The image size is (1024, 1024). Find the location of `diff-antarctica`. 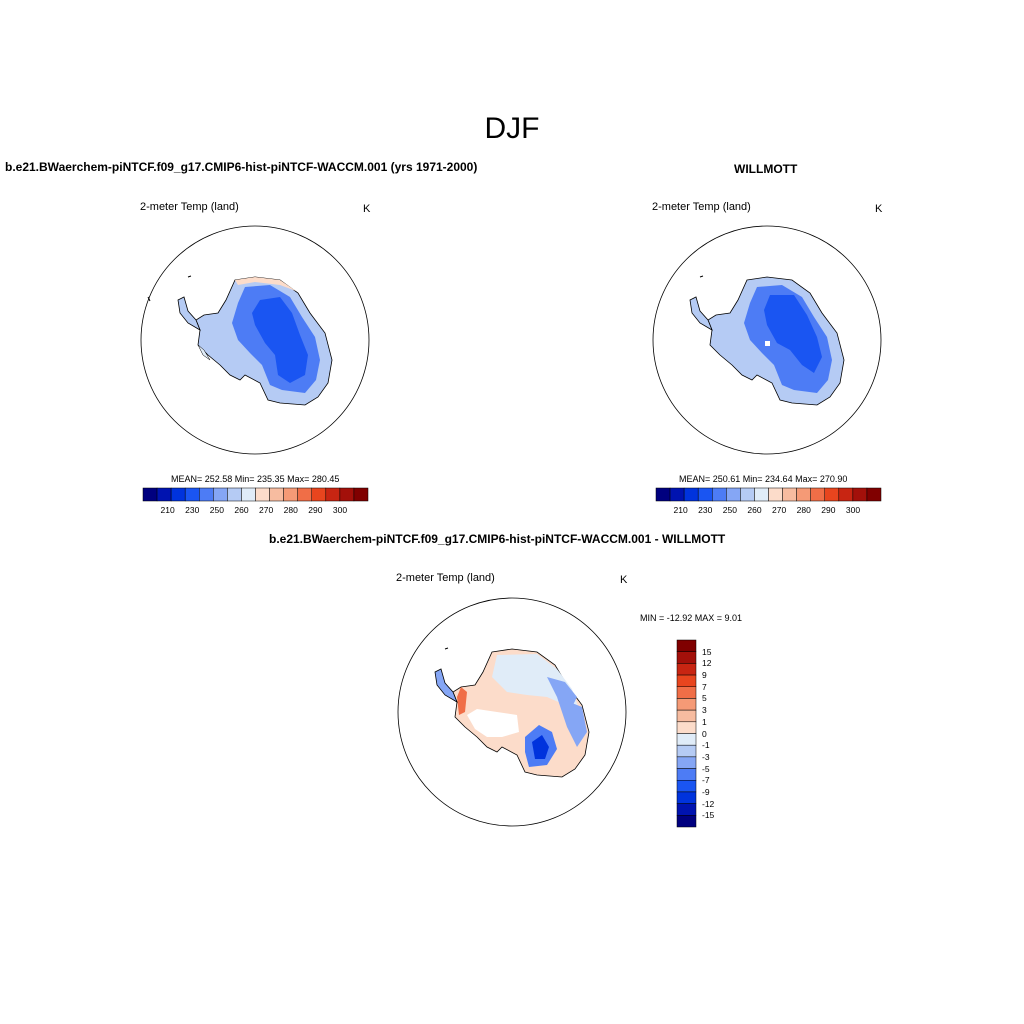

diff-antarctica is located at coordinates (512, 712).